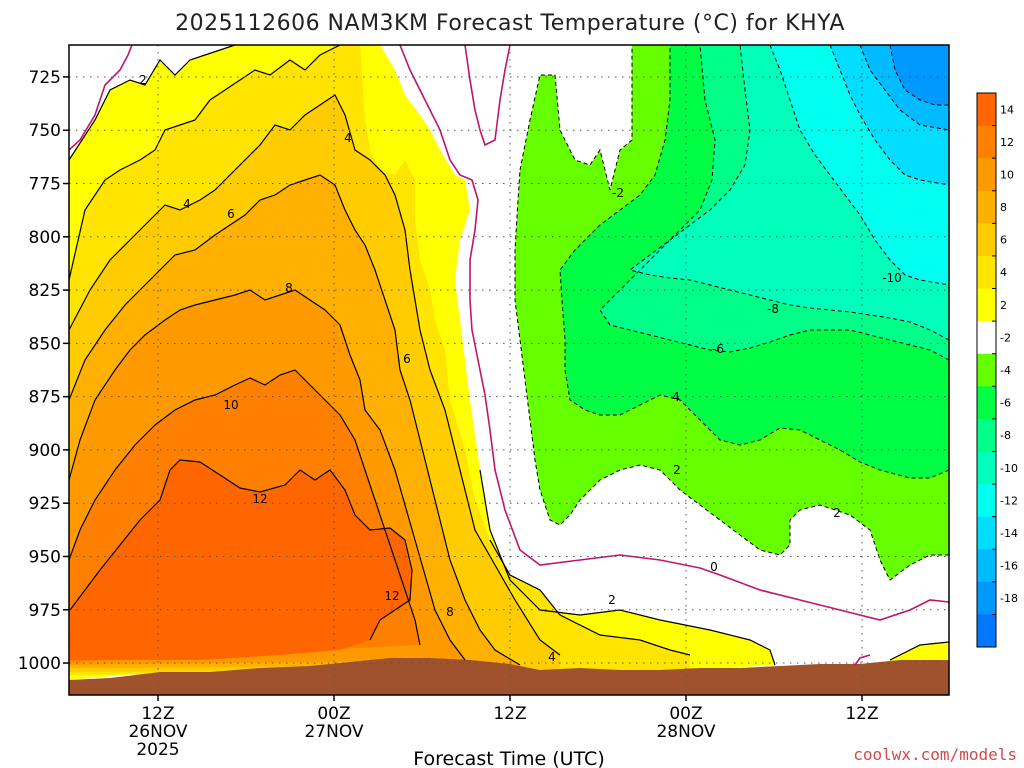  Describe the element at coordinates (1005, 337) in the screenshot. I see `colorbar-label: -2` at that location.